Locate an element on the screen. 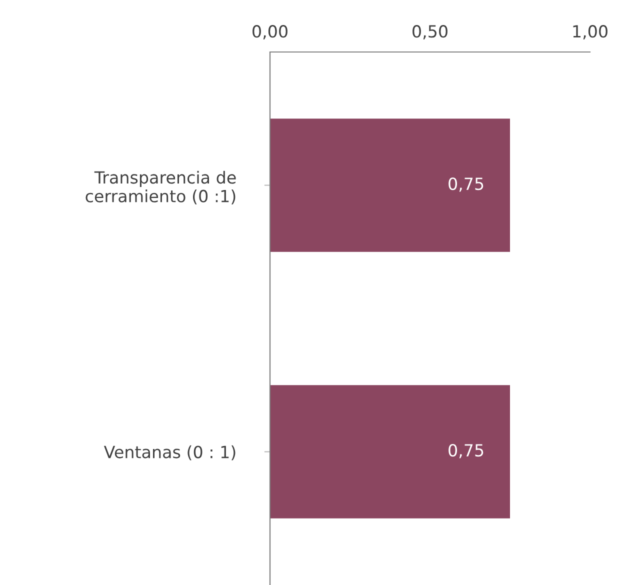 The width and height of the screenshot is (630, 585). y-tick-label: Transparencia de cerramiento (0 :1) is located at coordinates (161, 187).